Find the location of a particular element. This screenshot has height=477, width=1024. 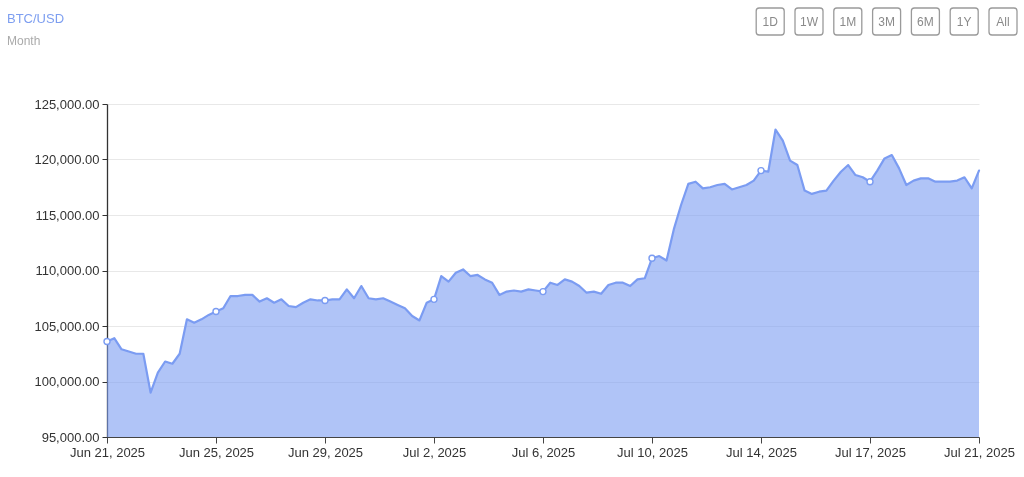

text: 1W is located at coordinates (809, 22).